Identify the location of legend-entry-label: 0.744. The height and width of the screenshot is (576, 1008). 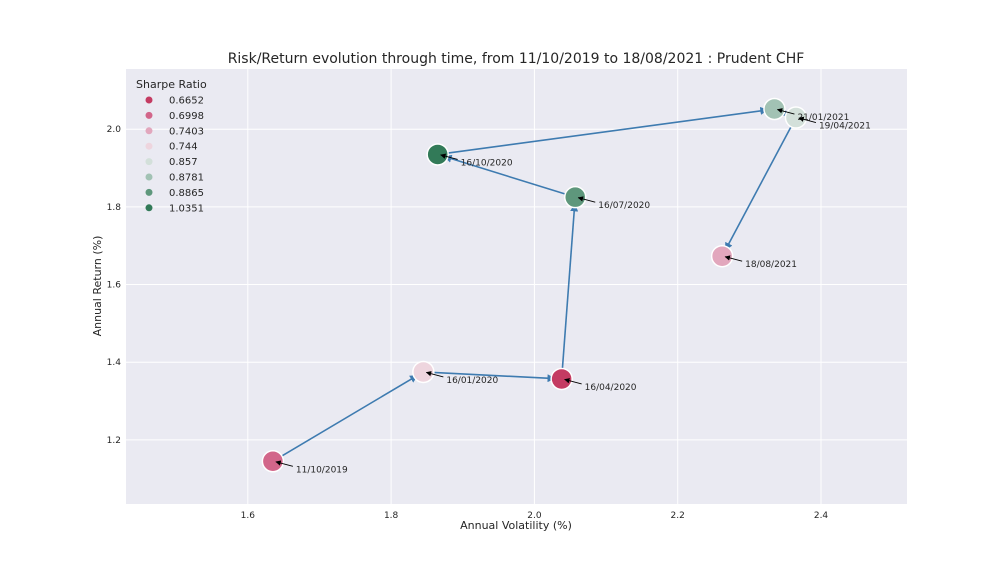
(183, 147).